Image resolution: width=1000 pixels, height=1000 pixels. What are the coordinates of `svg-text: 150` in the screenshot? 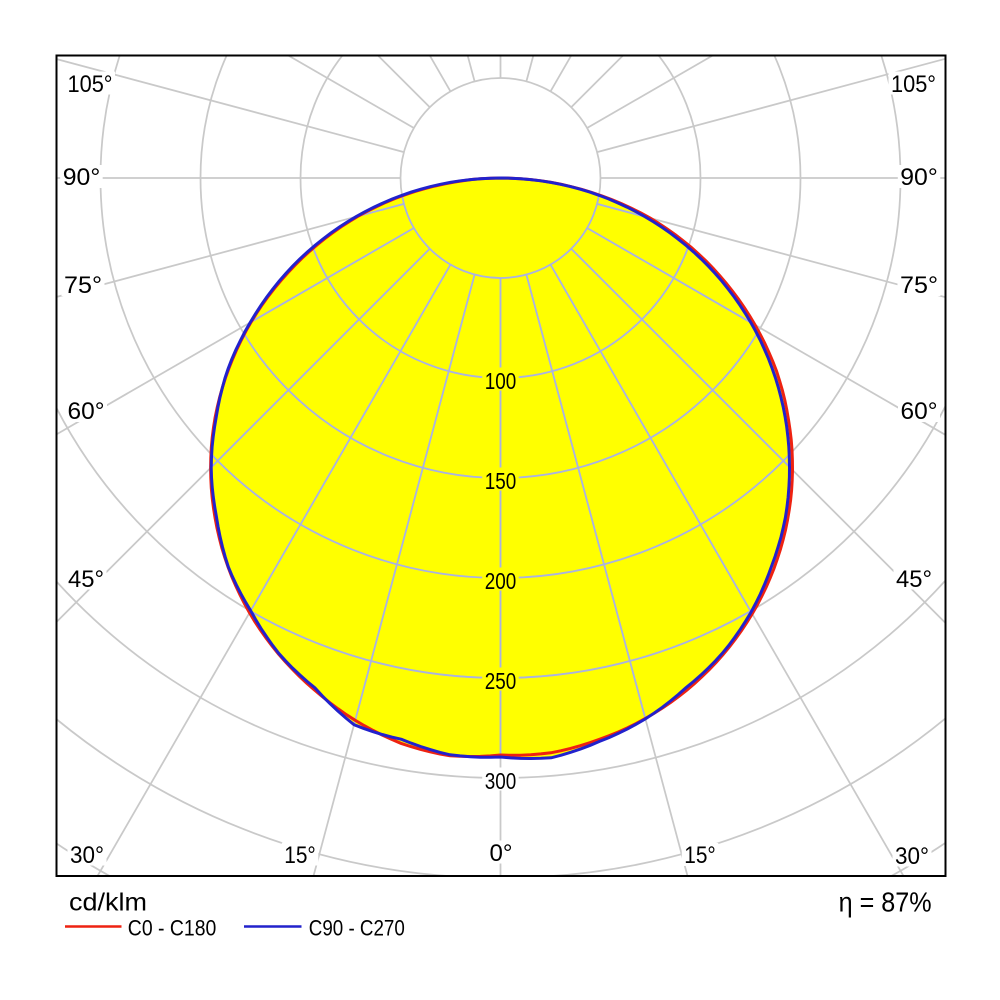 It's located at (501, 481).